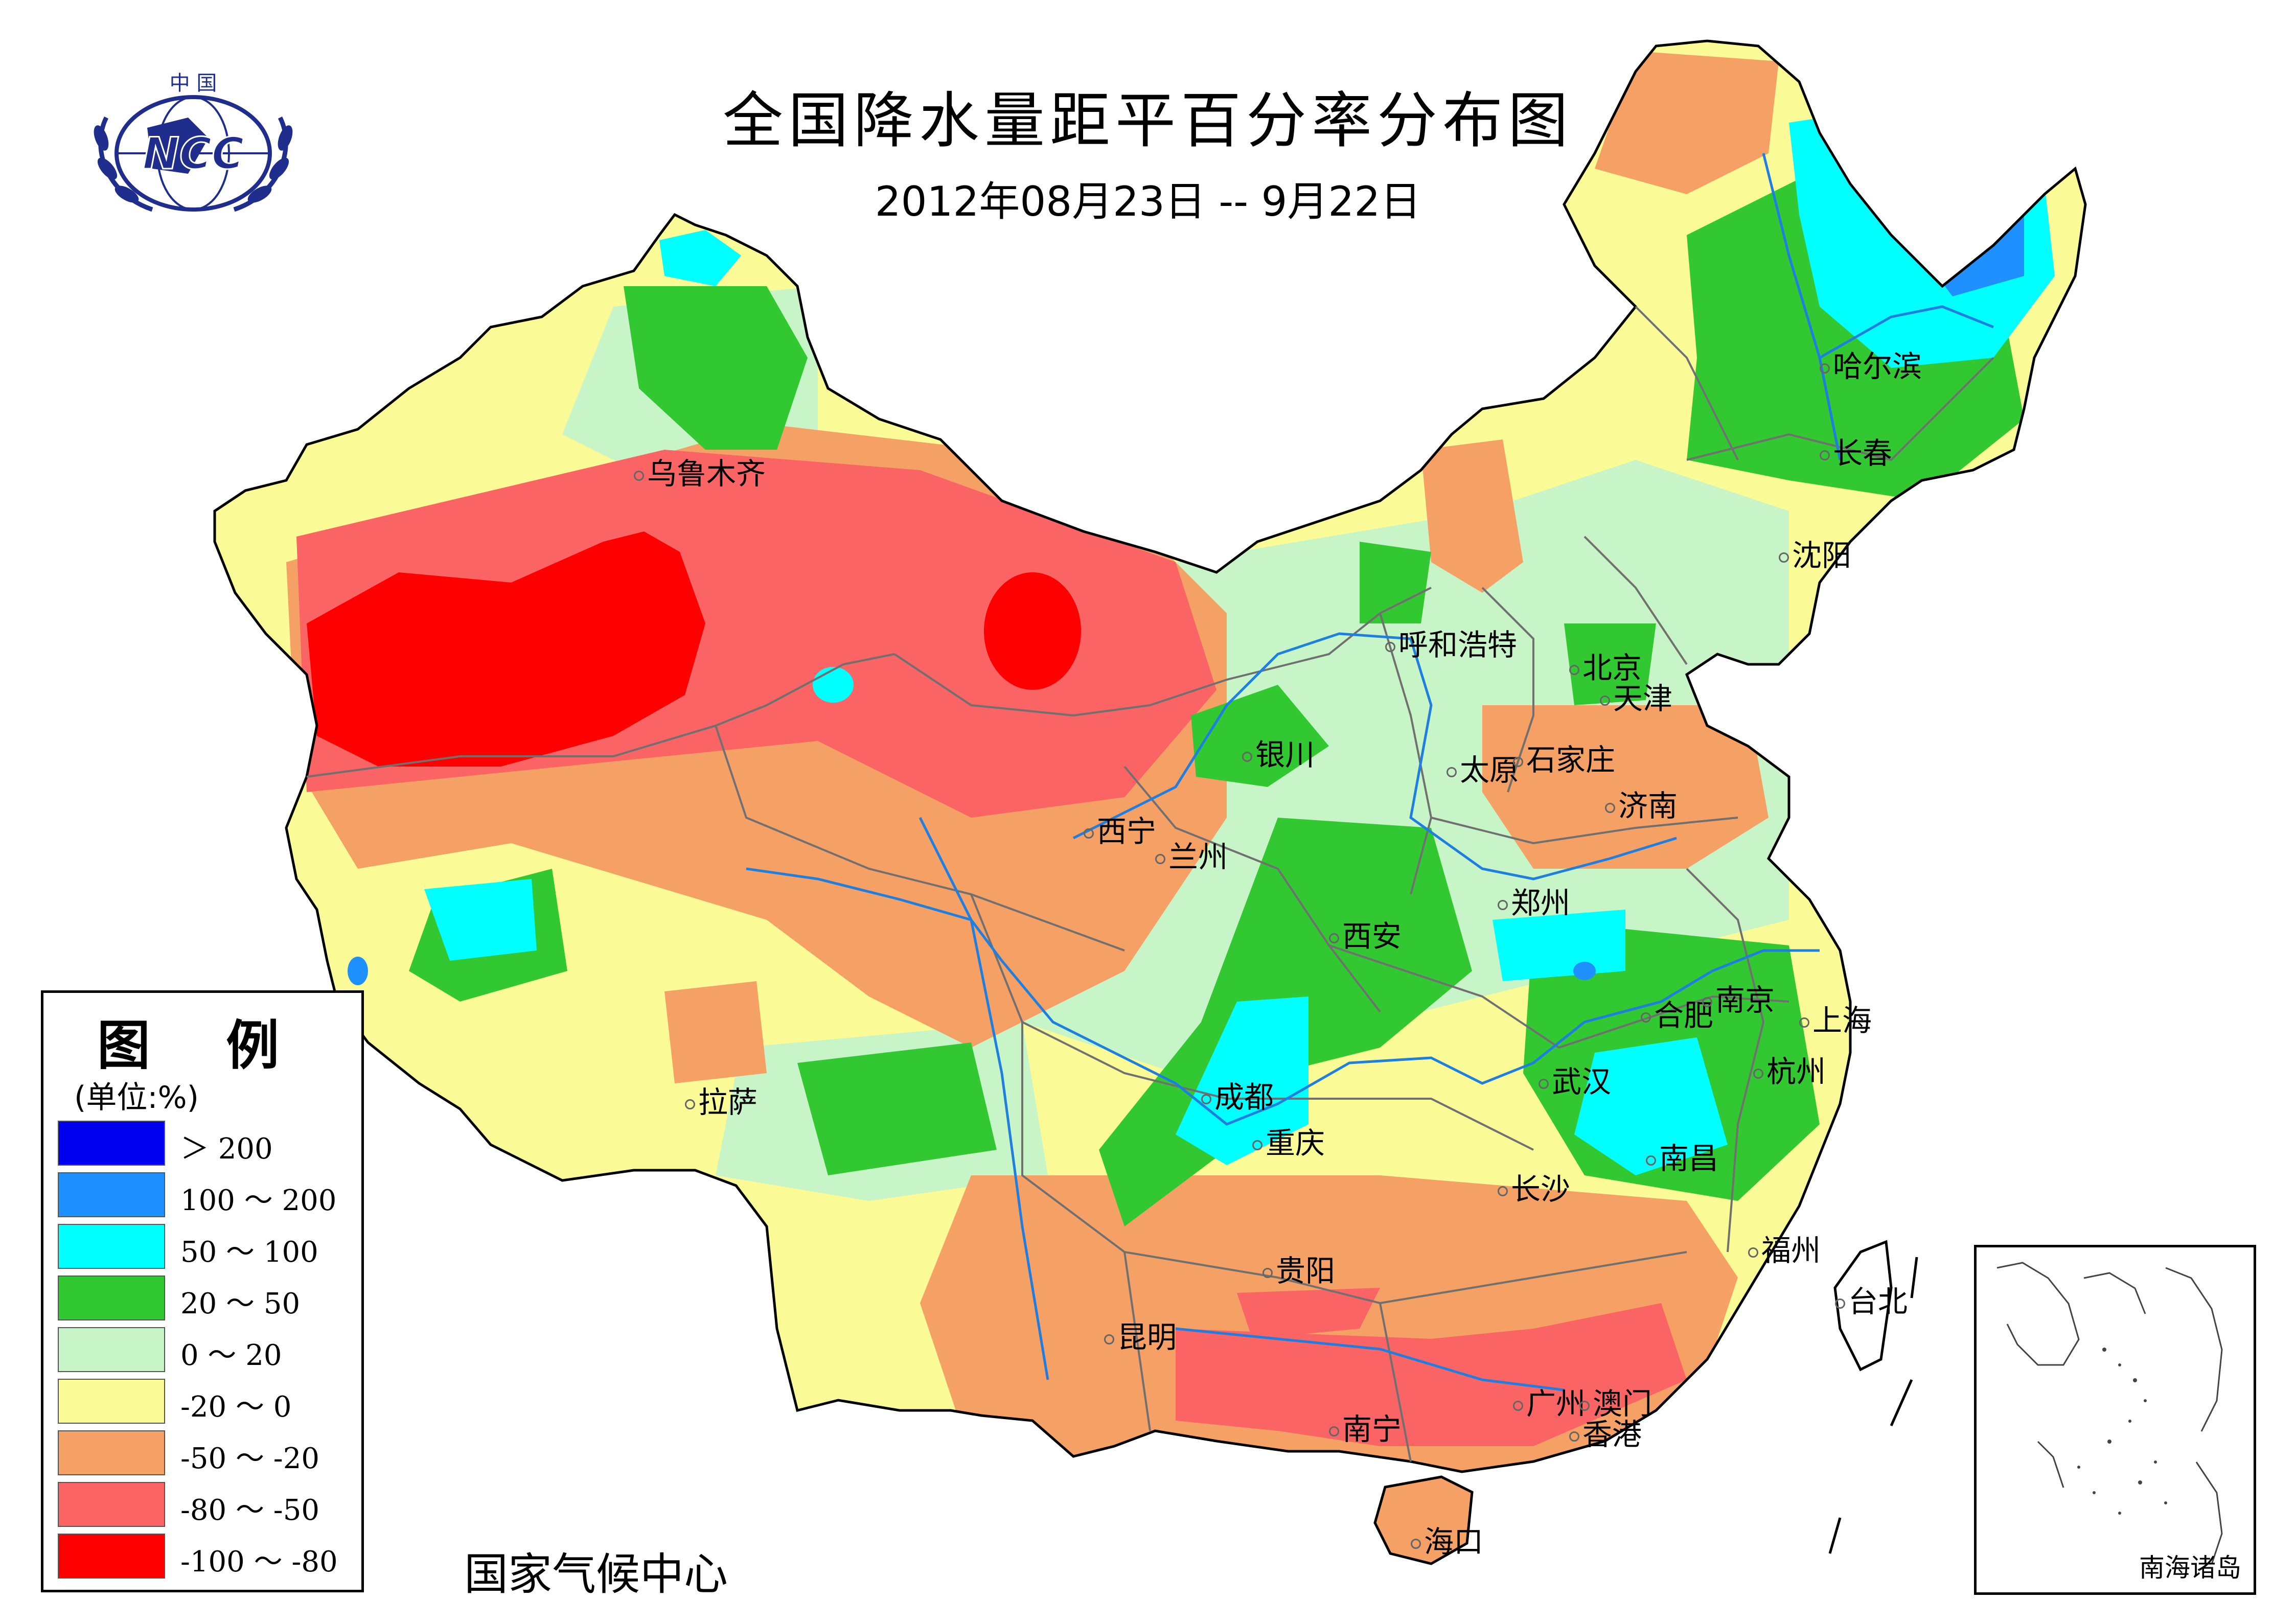 The width and height of the screenshot is (2296, 1623). I want to click on legend-item: ＞ 200, so click(209, 1143).